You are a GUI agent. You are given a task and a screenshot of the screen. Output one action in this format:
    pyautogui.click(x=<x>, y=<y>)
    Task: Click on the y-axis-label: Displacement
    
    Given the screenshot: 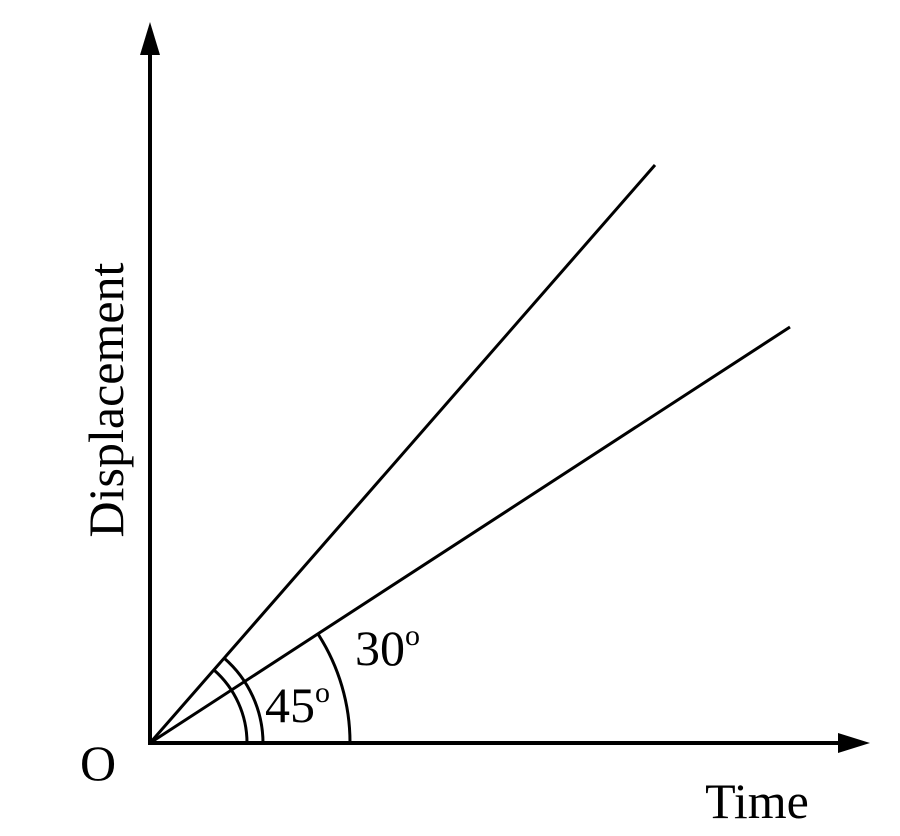 What is the action you would take?
    pyautogui.click(x=106, y=399)
    